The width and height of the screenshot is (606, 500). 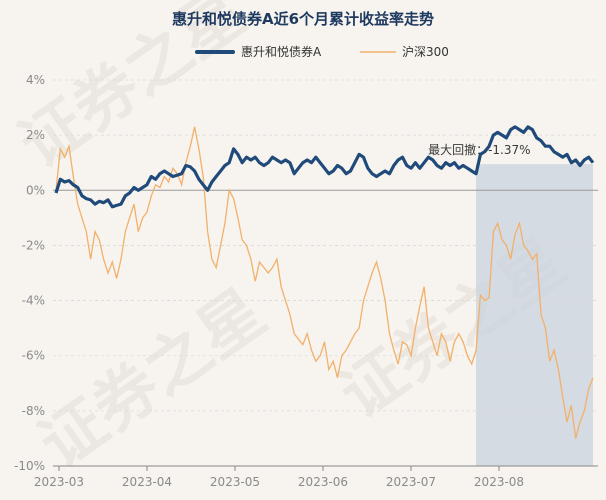 What do you see at coordinates (147, 482) in the screenshot?
I see `x-tick-label: 2023-04` at bounding box center [147, 482].